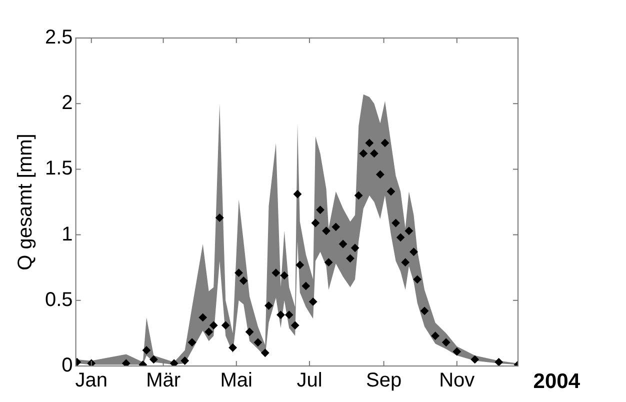 The image size is (626, 402). Describe the element at coordinates (58, 169) in the screenshot. I see `y-tick-label: 1.5` at that location.